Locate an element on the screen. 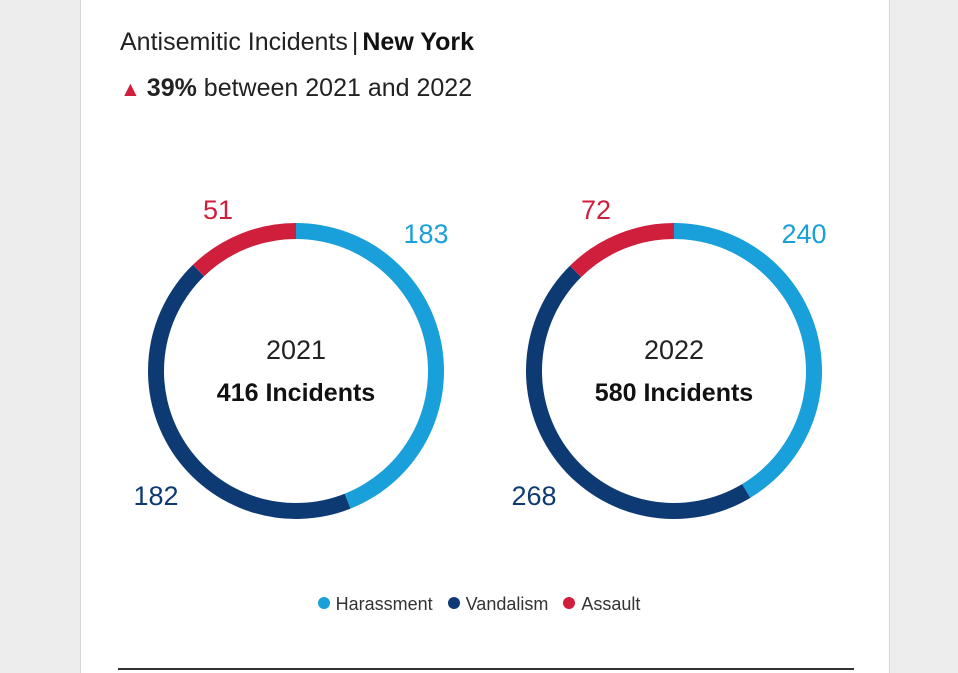 This screenshot has width=958, height=673. legend-item-assault: Assault is located at coordinates (601, 604).